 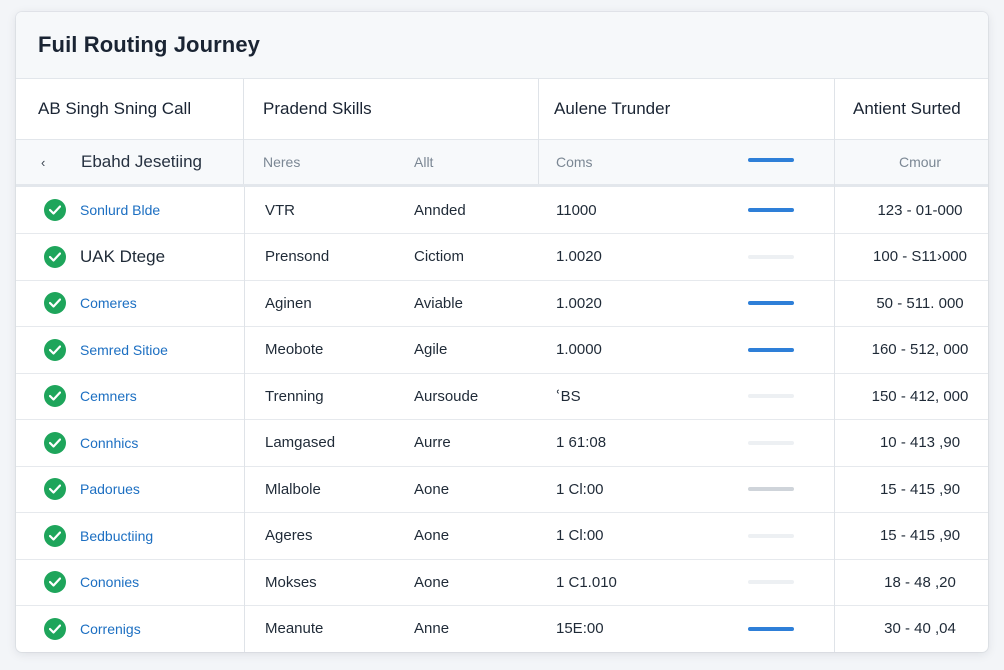 What do you see at coordinates (919, 162) in the screenshot?
I see `subheader-col4: Cmour` at bounding box center [919, 162].